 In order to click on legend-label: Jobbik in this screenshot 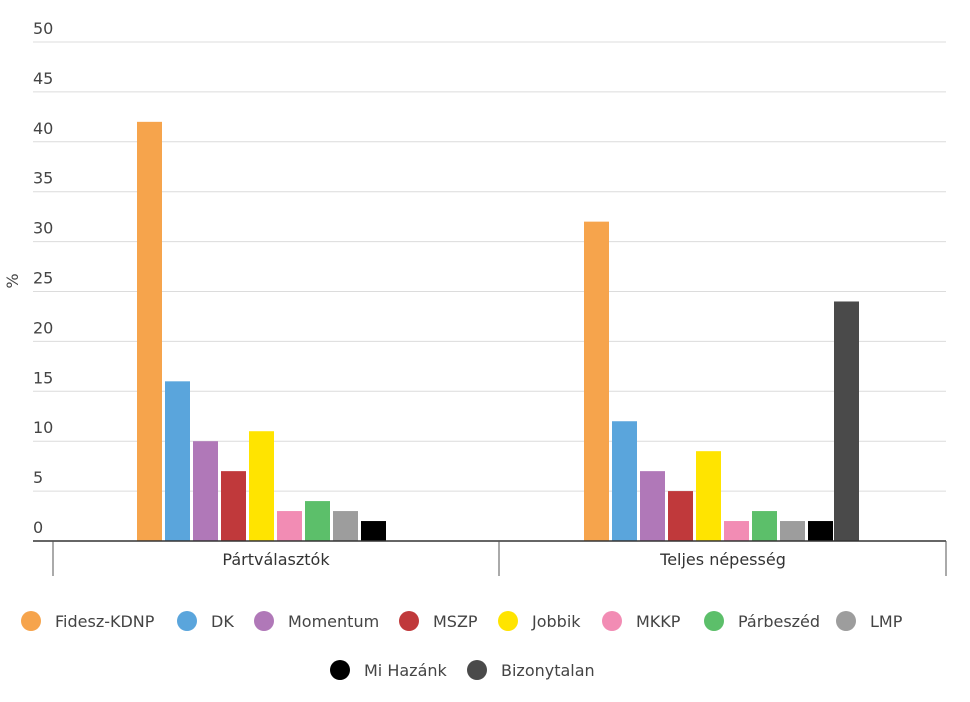, I will do `click(556, 621)`.